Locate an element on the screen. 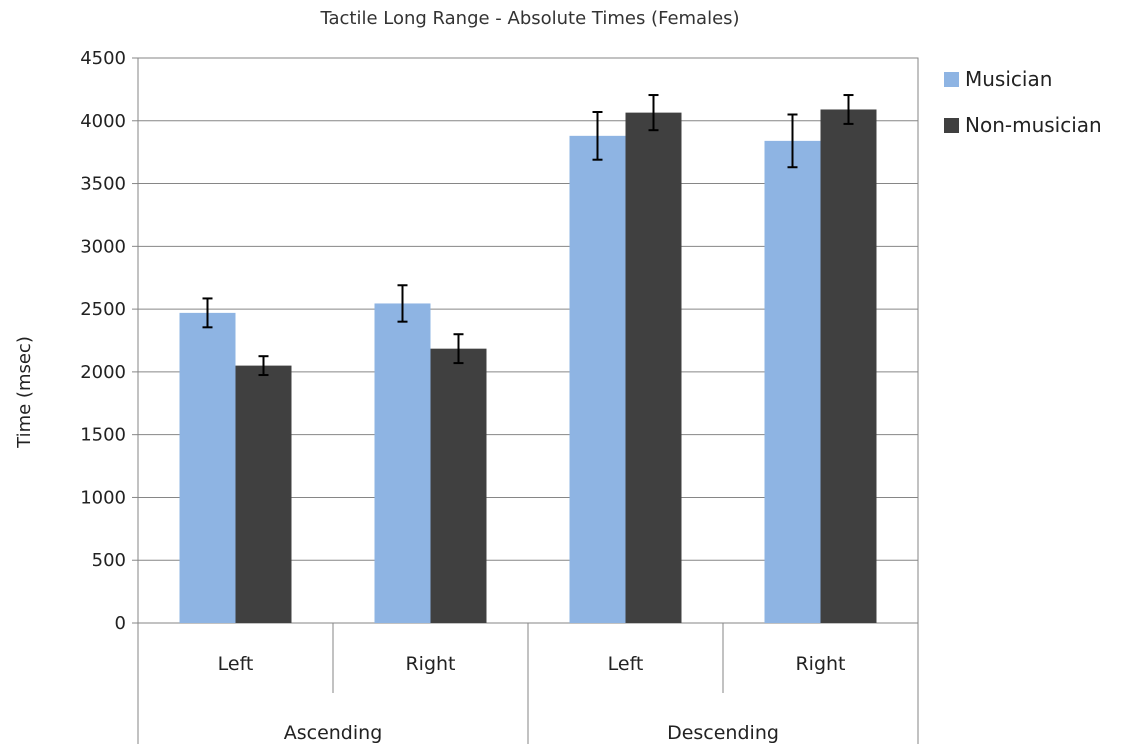  y-axis-title: Time (msec) is located at coordinates (24, 392).